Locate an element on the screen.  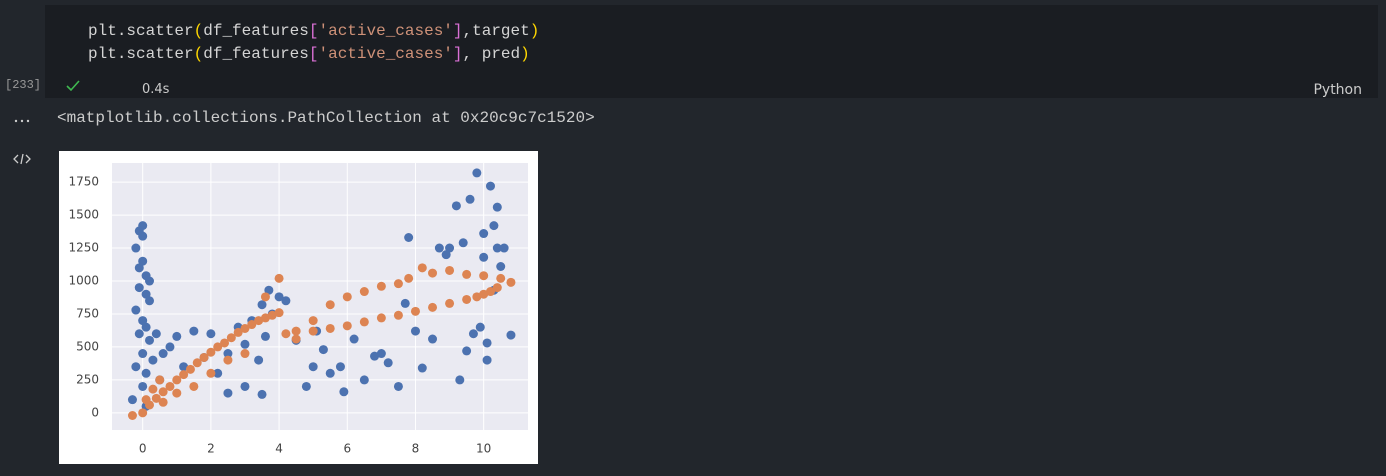
code-token: 'active_cases' is located at coordinates (385, 54).